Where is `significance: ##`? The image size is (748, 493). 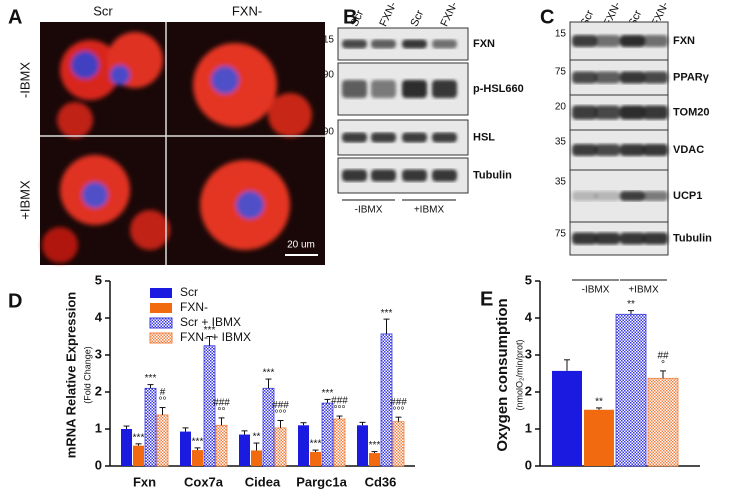
significance: ## is located at coordinates (663, 356).